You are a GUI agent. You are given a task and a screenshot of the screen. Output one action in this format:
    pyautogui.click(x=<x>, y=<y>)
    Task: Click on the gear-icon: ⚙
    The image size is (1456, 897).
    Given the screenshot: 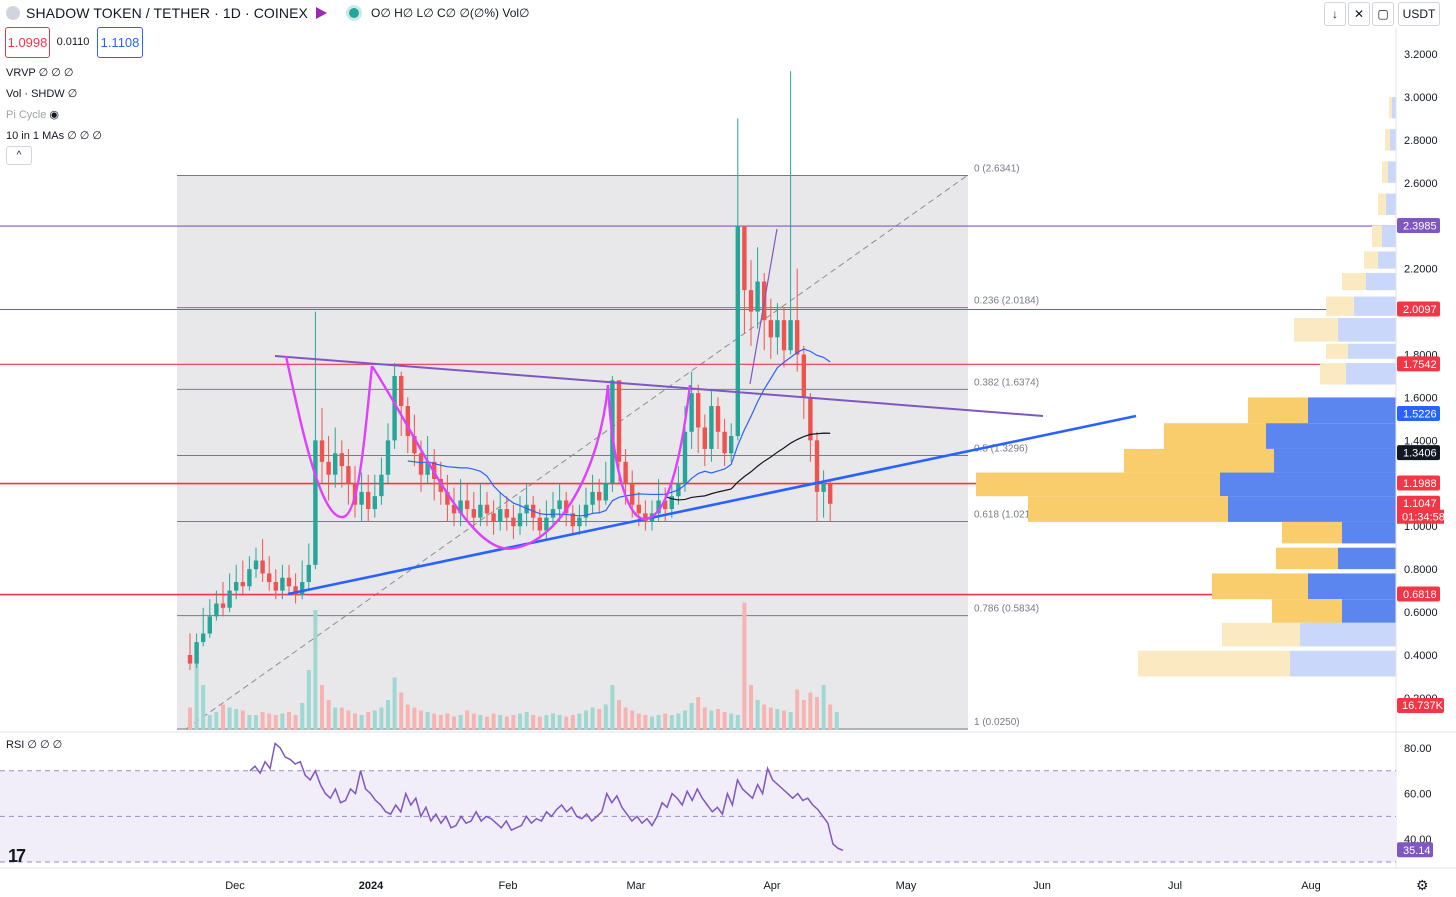 What is the action you would take?
    pyautogui.click(x=1422, y=885)
    